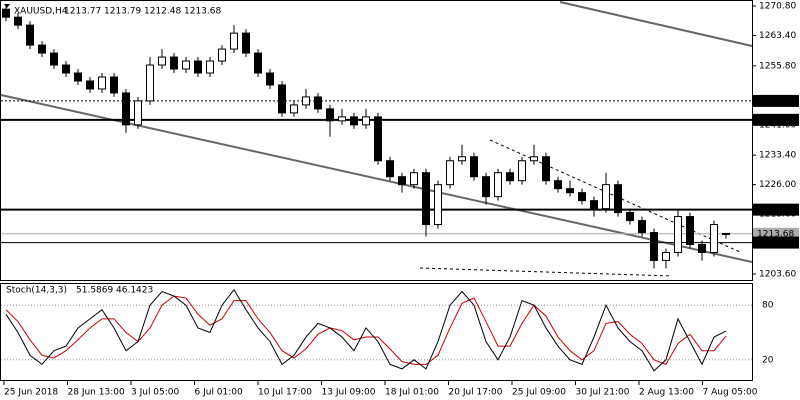  I want to click on high: 1213.79, so click(122, 12).